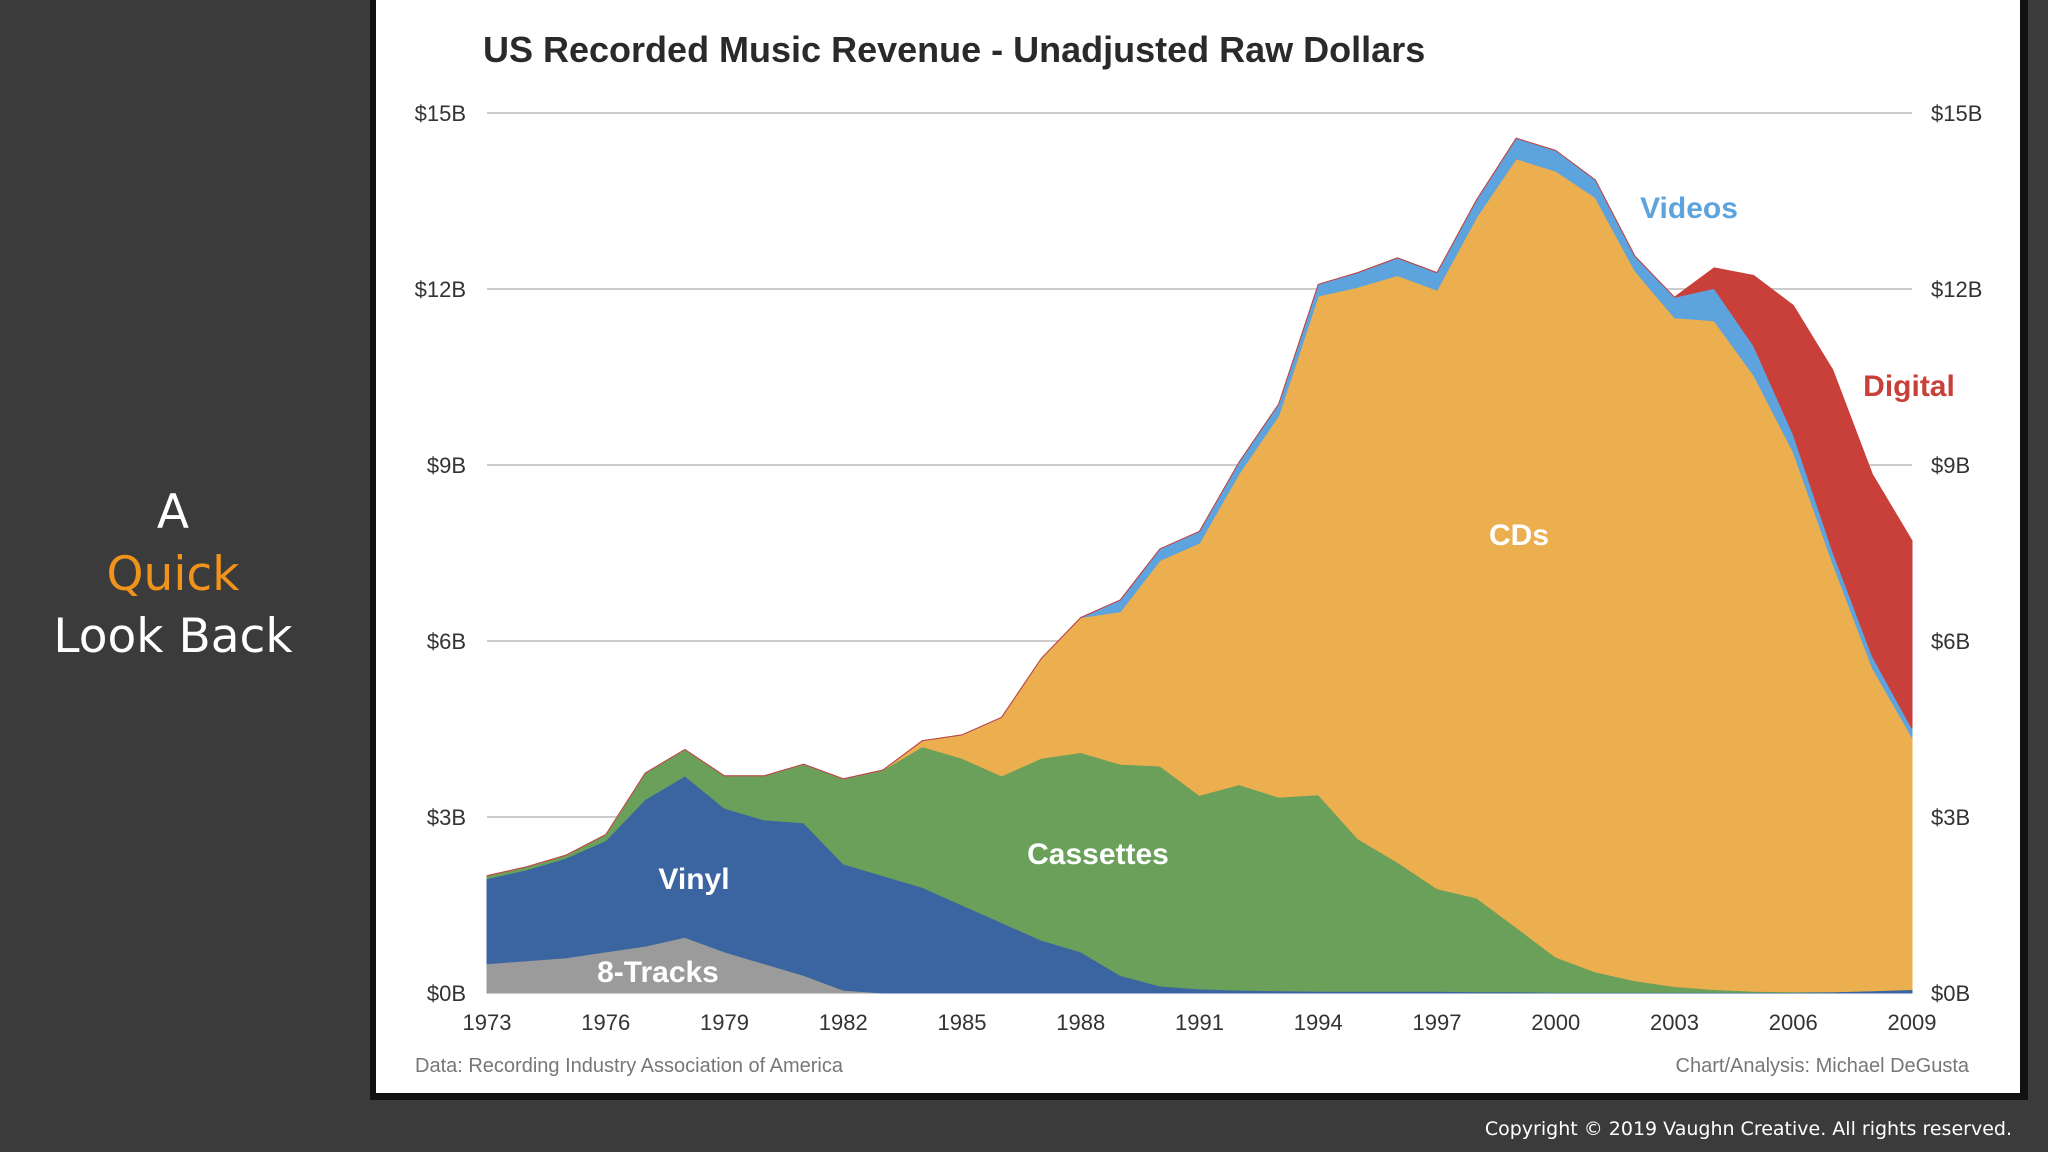 This screenshot has width=2048, height=1152. What do you see at coordinates (962, 1022) in the screenshot?
I see `x-tick-label: 1985` at bounding box center [962, 1022].